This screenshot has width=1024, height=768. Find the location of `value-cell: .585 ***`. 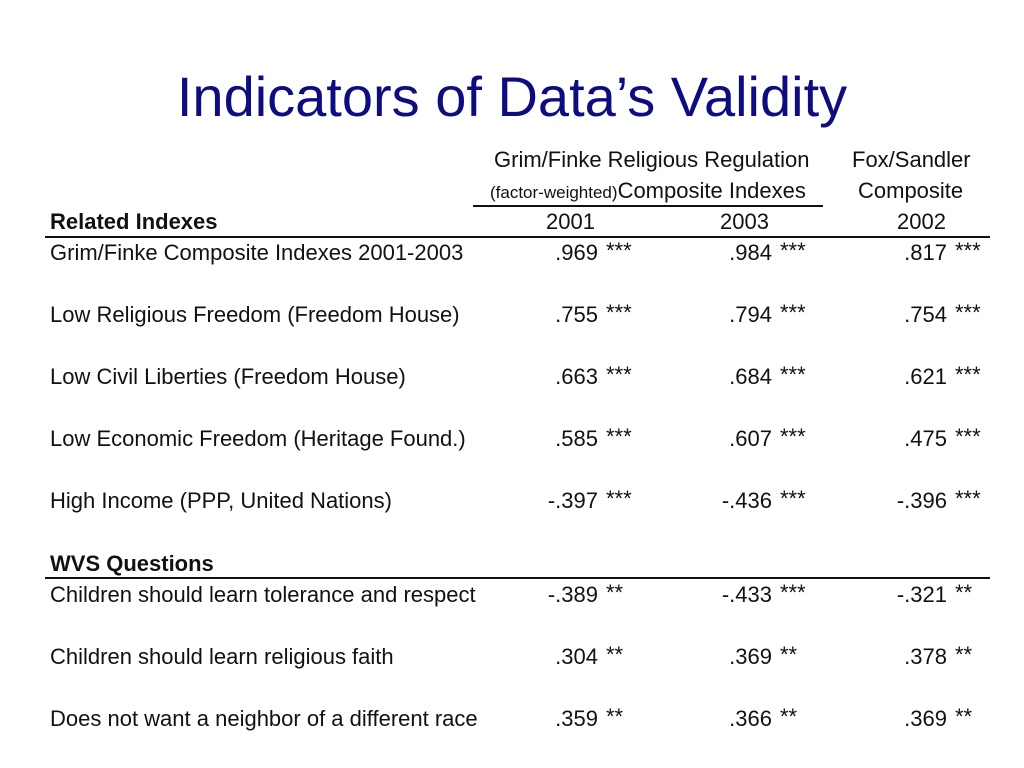

value-cell: .585 *** is located at coordinates (580, 438).